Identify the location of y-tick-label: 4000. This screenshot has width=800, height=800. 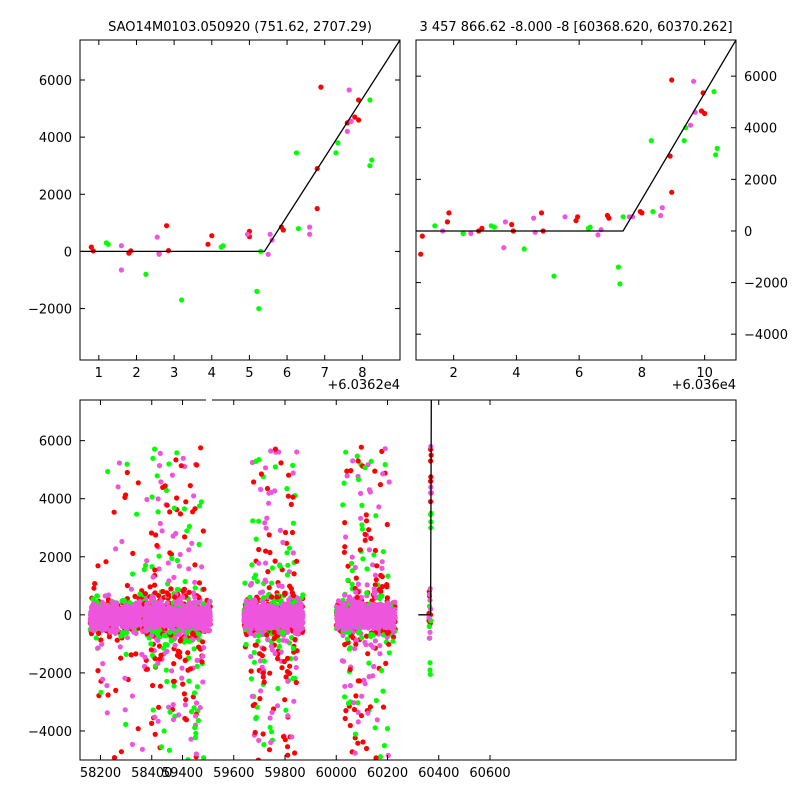
(760, 129).